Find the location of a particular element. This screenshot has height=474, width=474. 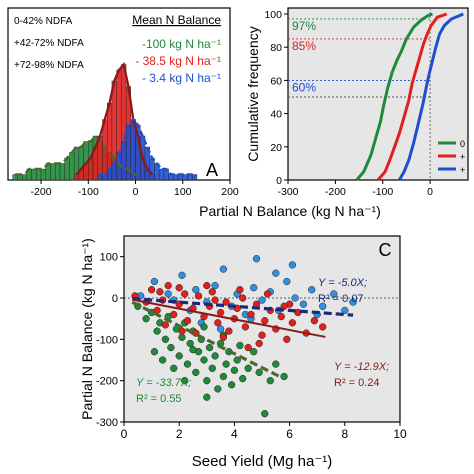

c-y-tick-label: -200 is located at coordinates (107, 382).